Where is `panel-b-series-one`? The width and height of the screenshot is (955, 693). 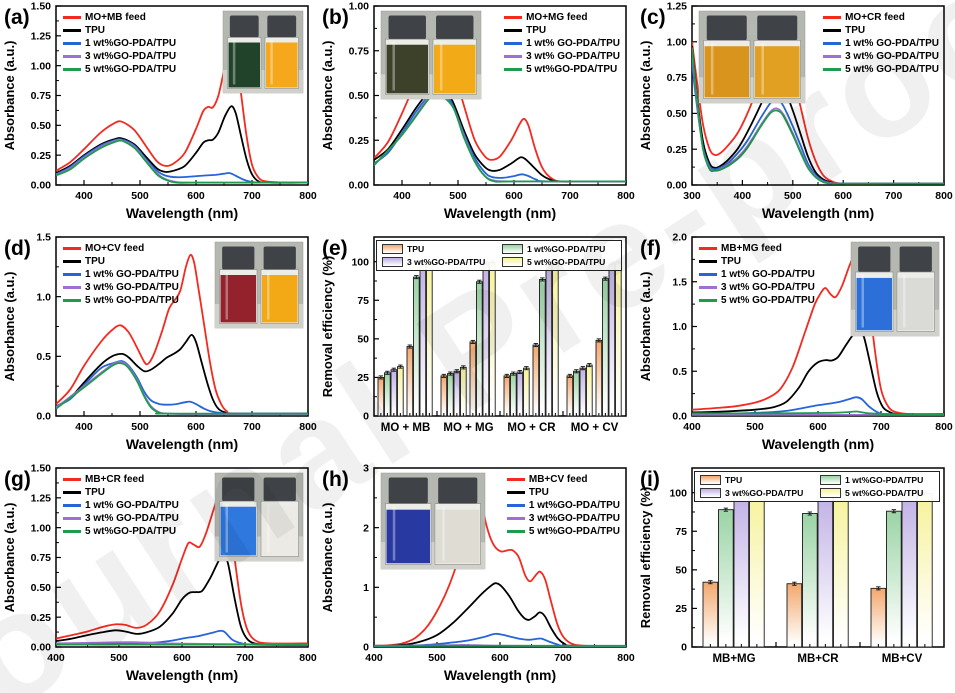
panel-b-series-one is located at coordinates (500, 135).